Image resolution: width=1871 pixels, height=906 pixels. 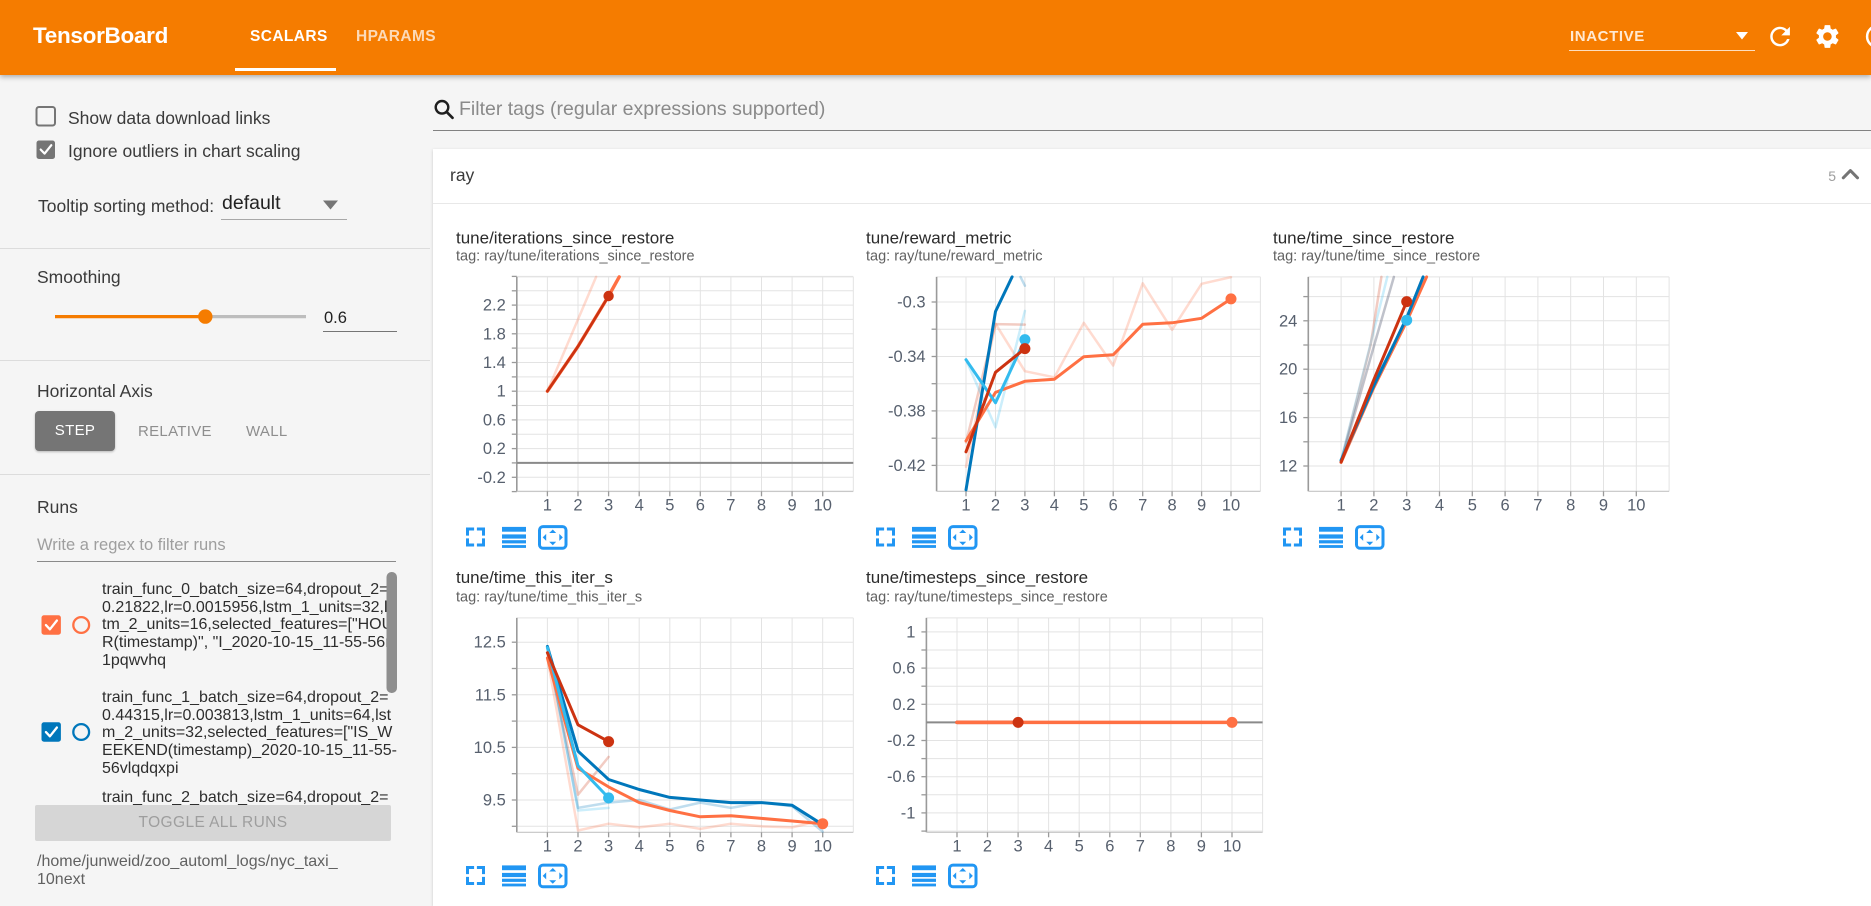 What do you see at coordinates (490, 643) in the screenshot?
I see `svg-text: 12.5` at bounding box center [490, 643].